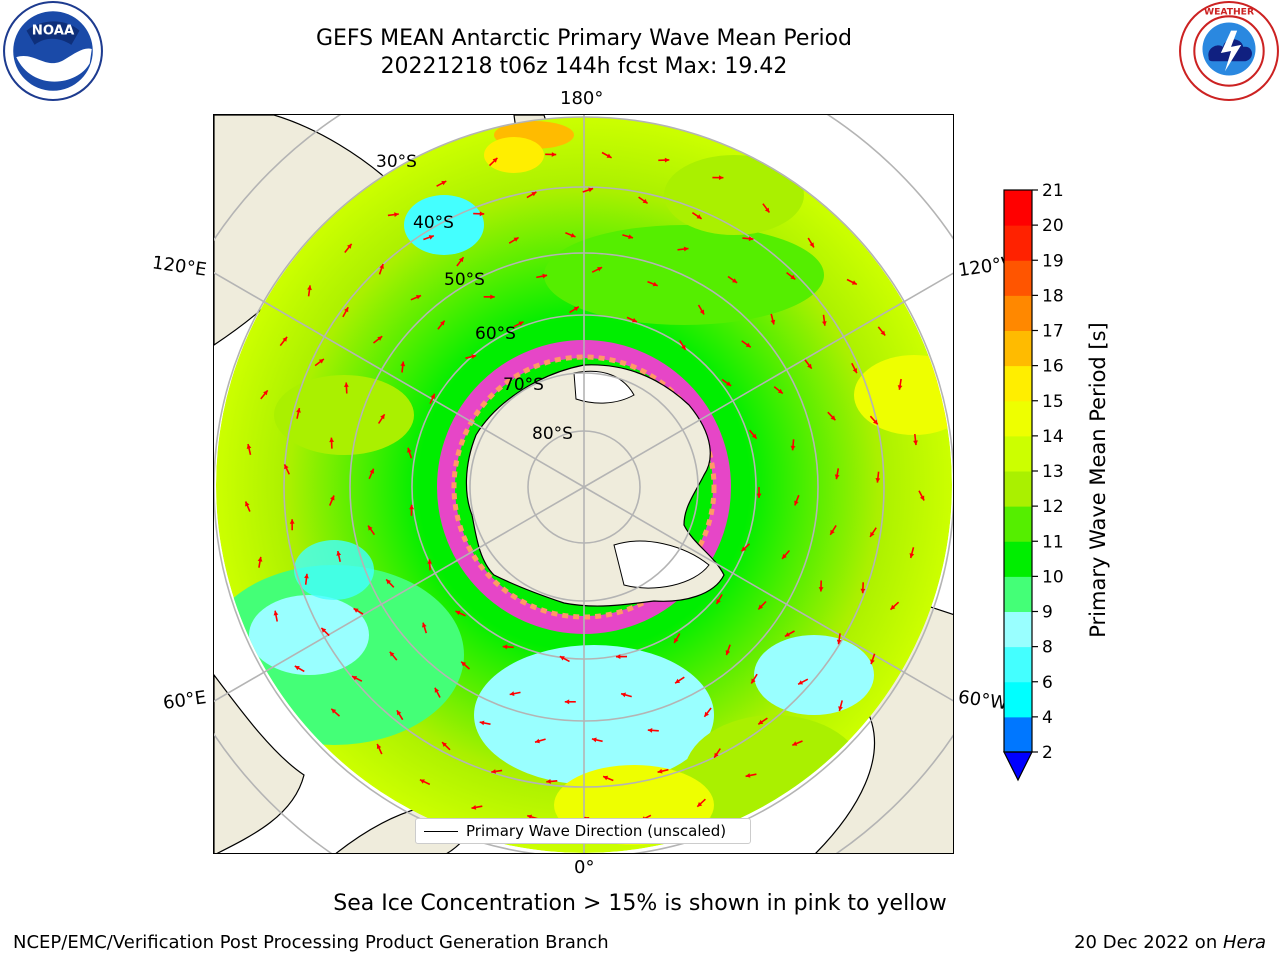 This screenshot has width=1280, height=960. I want to click on lat-label-30s: 30°S, so click(396, 162).